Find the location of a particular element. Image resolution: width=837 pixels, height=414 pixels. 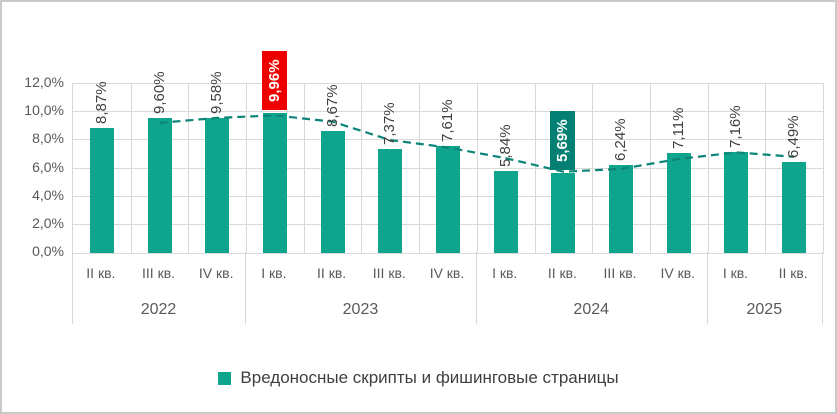

data-label: 8,67% is located at coordinates (332, 105).